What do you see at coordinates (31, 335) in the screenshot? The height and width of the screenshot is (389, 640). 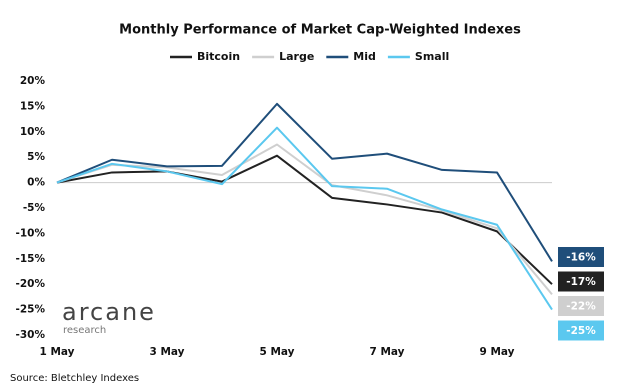 I see `y-tick-label: -30%` at bounding box center [31, 335].